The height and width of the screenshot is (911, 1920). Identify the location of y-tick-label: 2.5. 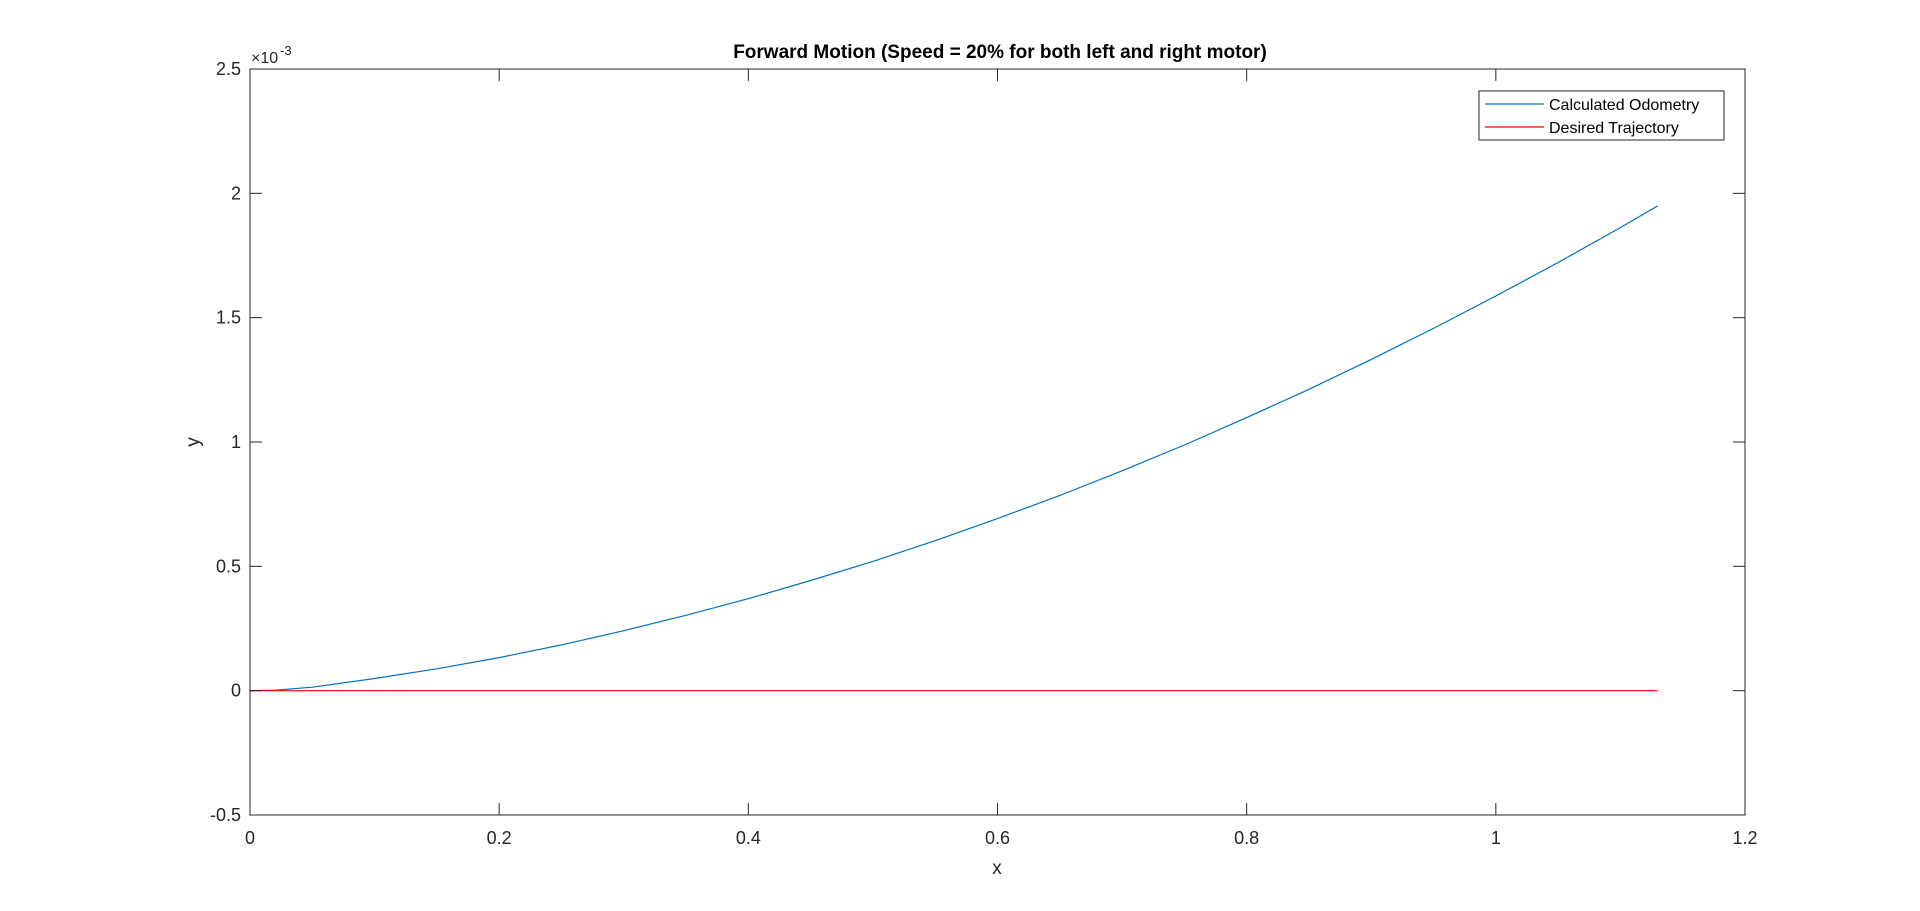
(228, 69).